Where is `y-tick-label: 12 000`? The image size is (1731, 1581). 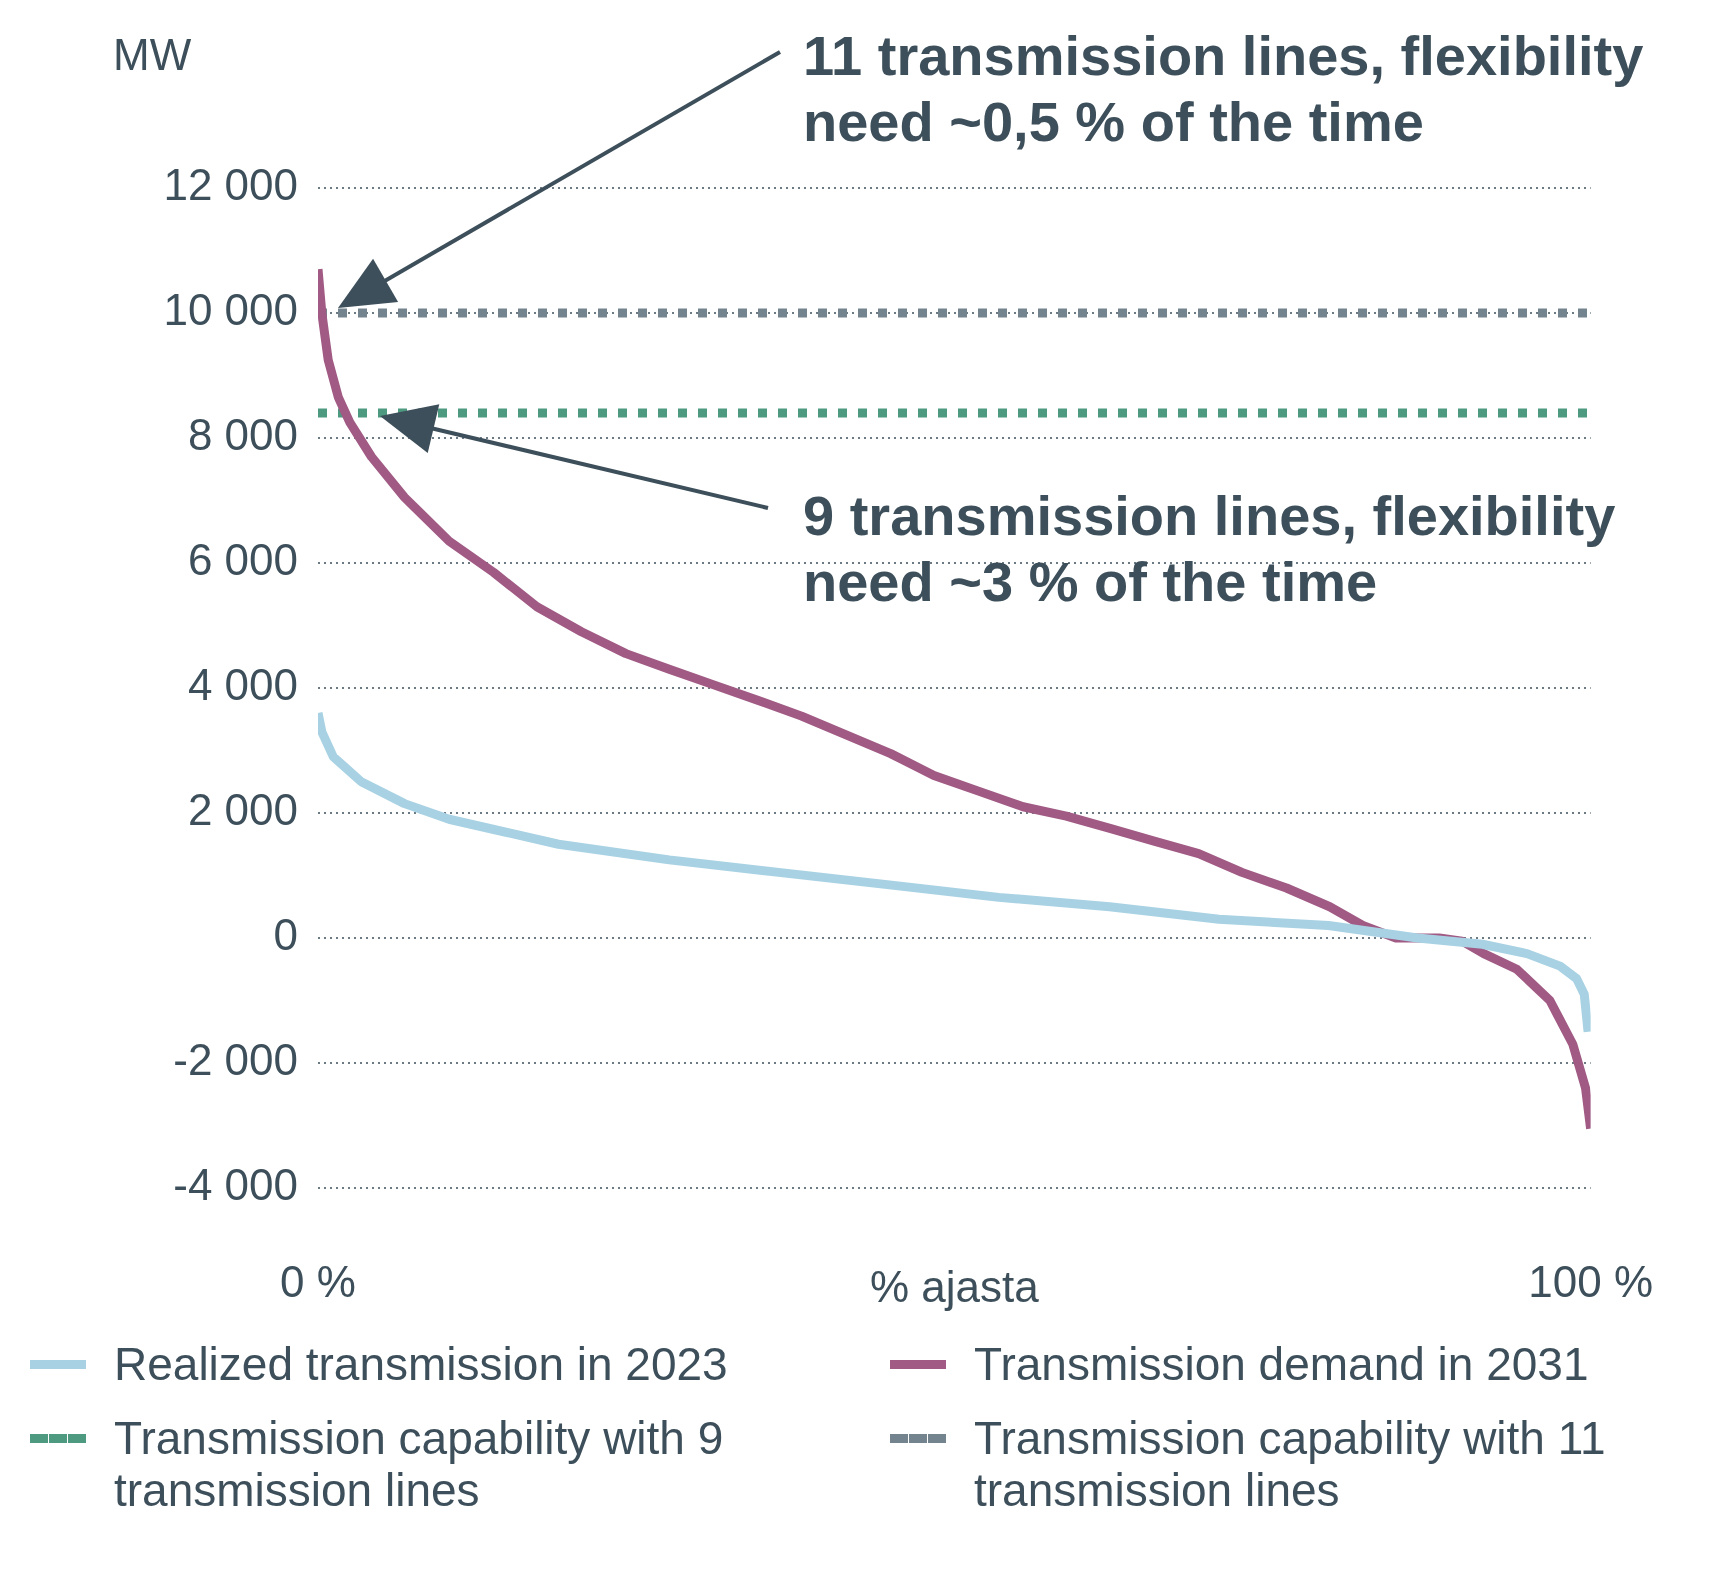 y-tick-label: 12 000 is located at coordinates (230, 185).